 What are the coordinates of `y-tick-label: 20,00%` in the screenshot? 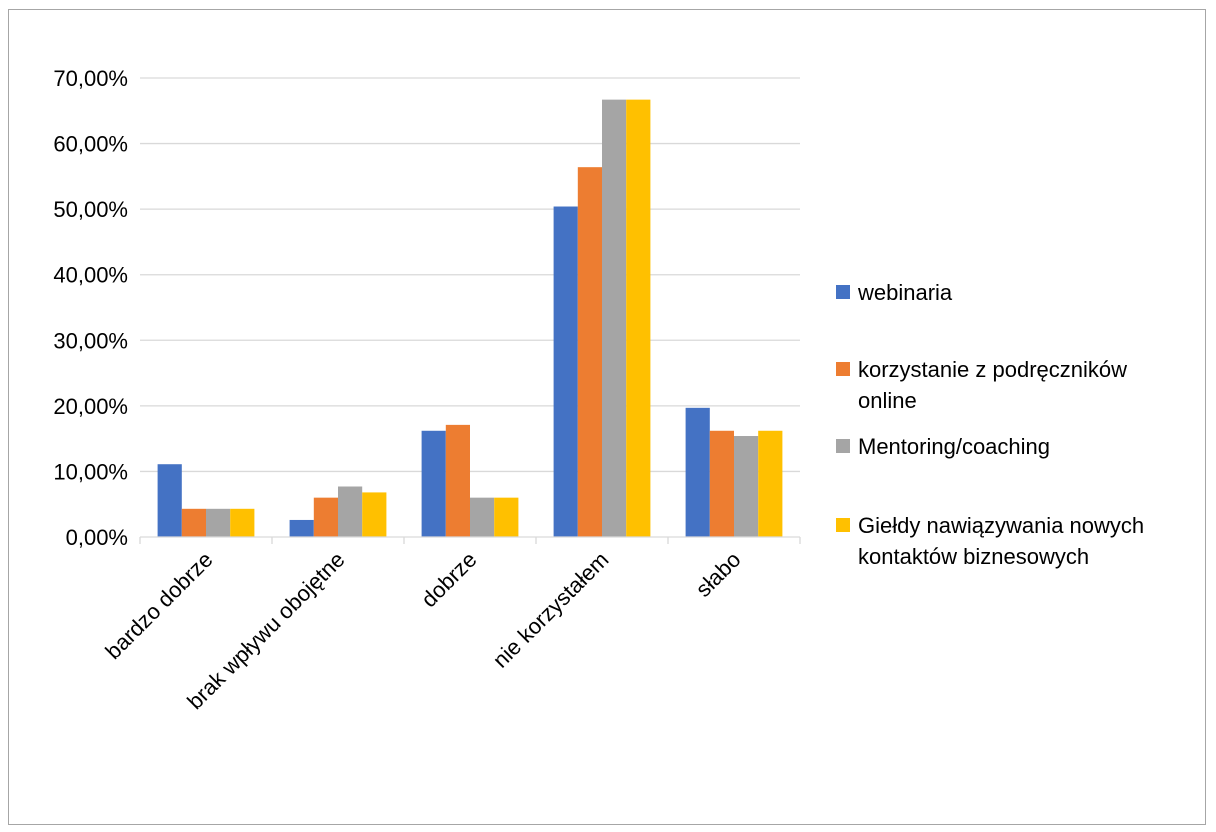 It's located at (90, 406).